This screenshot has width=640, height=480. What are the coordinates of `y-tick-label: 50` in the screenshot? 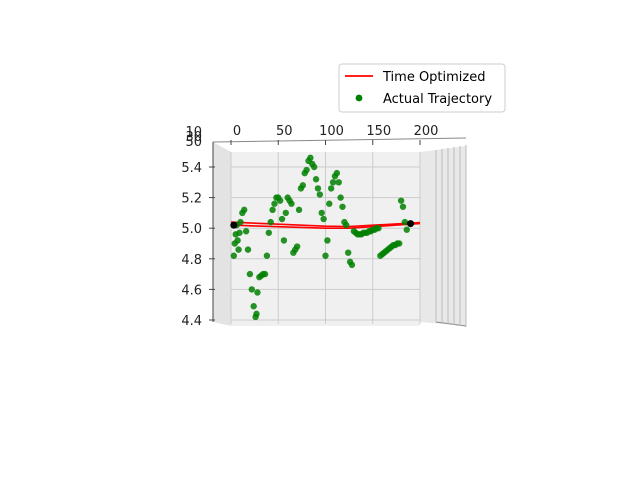 It's located at (193, 142).